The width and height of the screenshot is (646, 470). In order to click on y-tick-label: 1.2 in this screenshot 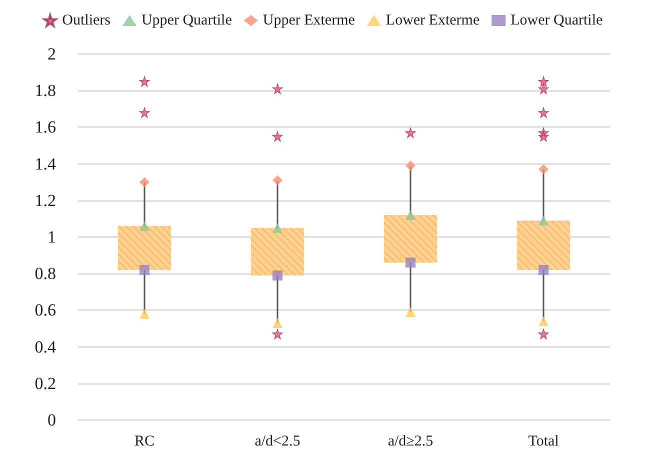, I will do `click(45, 200)`.